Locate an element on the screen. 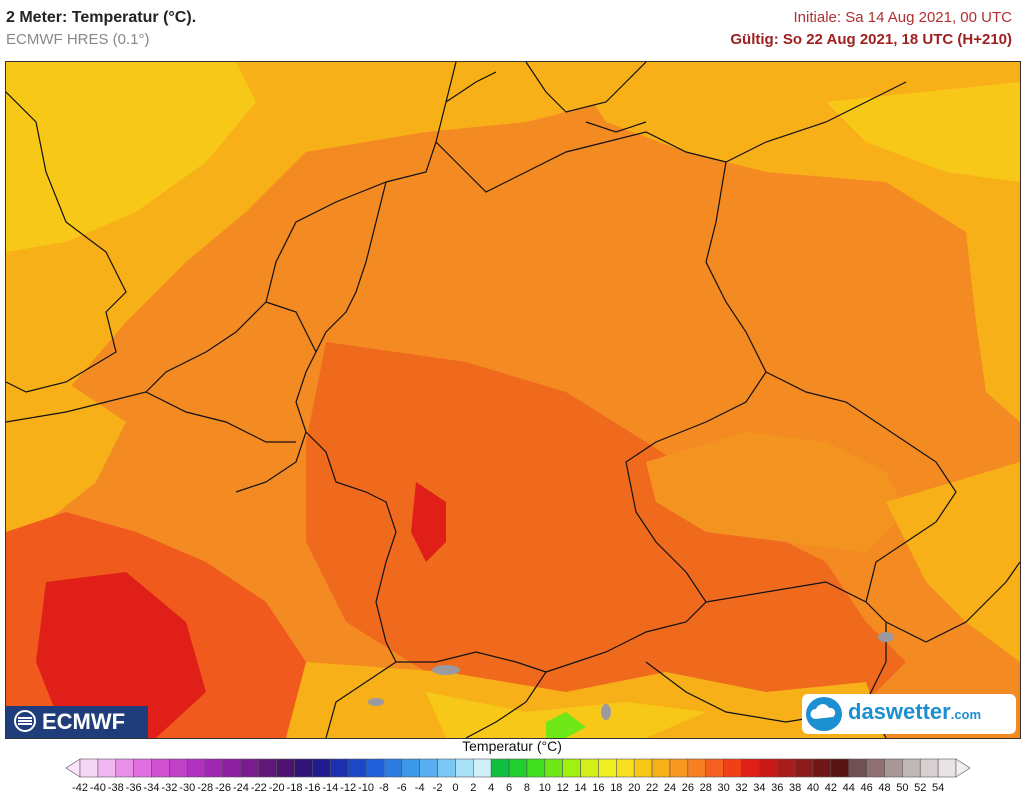 The height and width of the screenshot is (799, 1024). colorbar-tick-label: -4 is located at coordinates (419, 788).